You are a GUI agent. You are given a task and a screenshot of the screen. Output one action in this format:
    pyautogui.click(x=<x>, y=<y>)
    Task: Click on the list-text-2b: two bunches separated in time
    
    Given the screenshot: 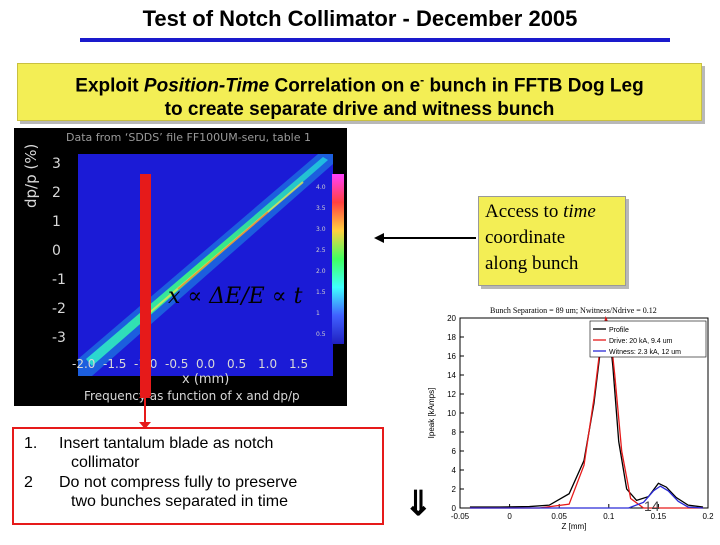 What is the action you would take?
    pyautogui.click(x=180, y=501)
    